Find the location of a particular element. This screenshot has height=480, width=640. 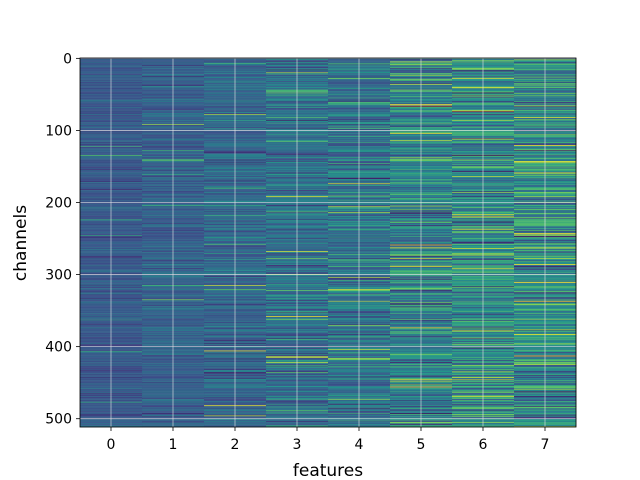

x-tick-label: 4 is located at coordinates (359, 445).